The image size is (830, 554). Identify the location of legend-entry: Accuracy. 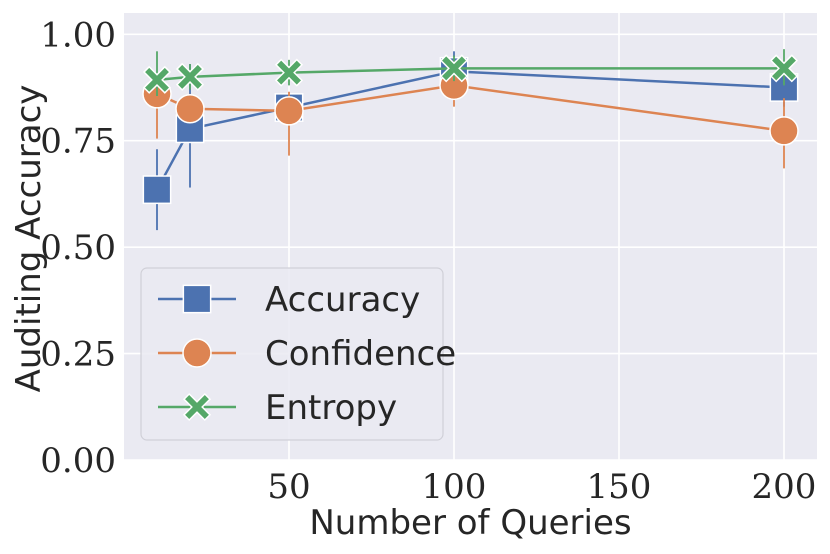
(289, 300).